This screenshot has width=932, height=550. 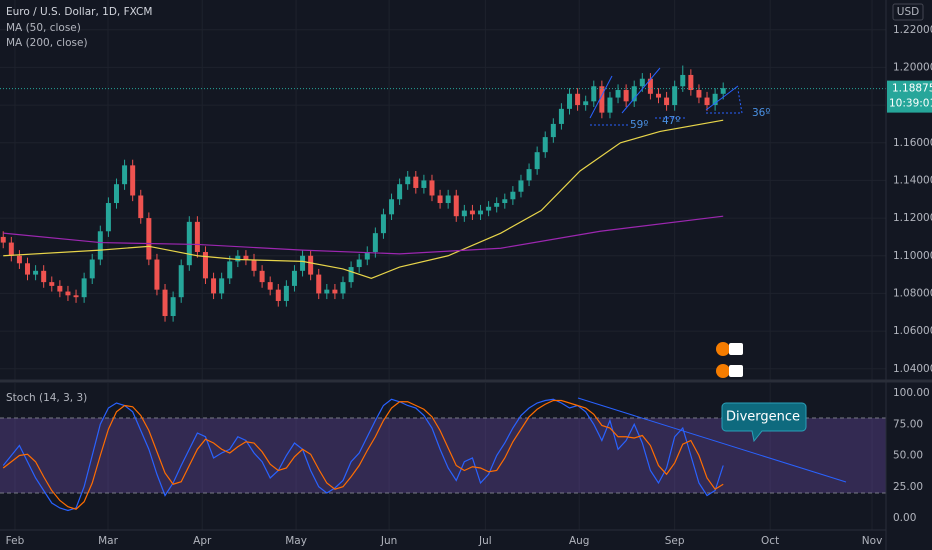 I want to click on y-tick-label: 0.00, so click(x=904, y=518).